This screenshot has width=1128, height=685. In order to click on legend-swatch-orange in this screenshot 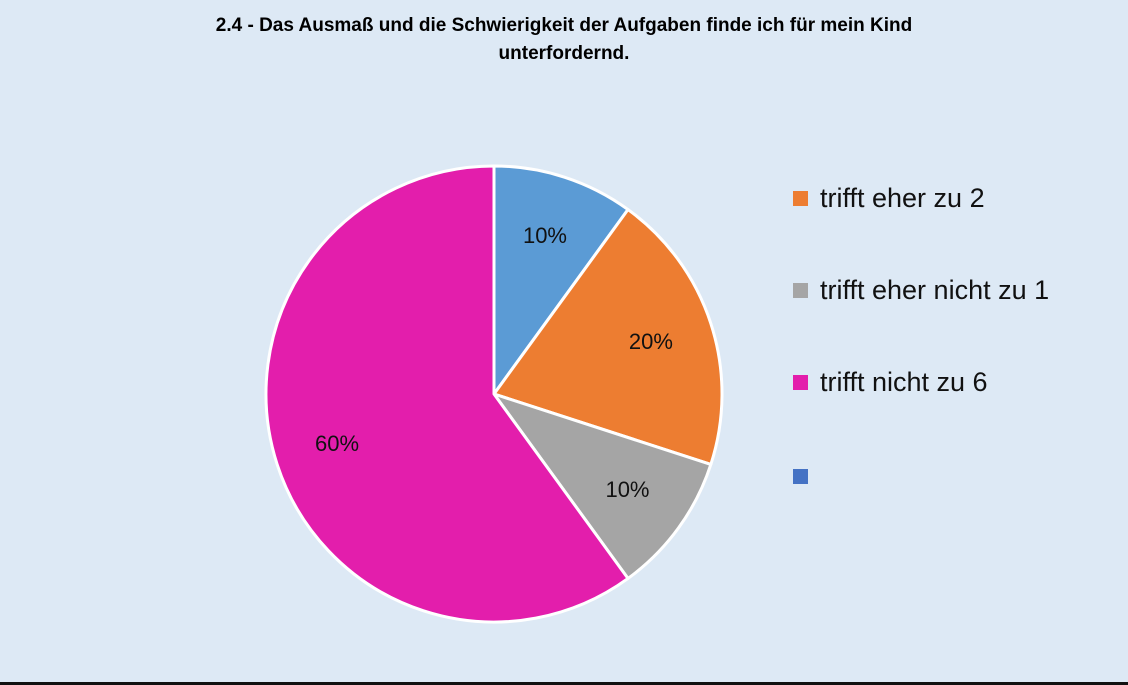, I will do `click(800, 198)`.